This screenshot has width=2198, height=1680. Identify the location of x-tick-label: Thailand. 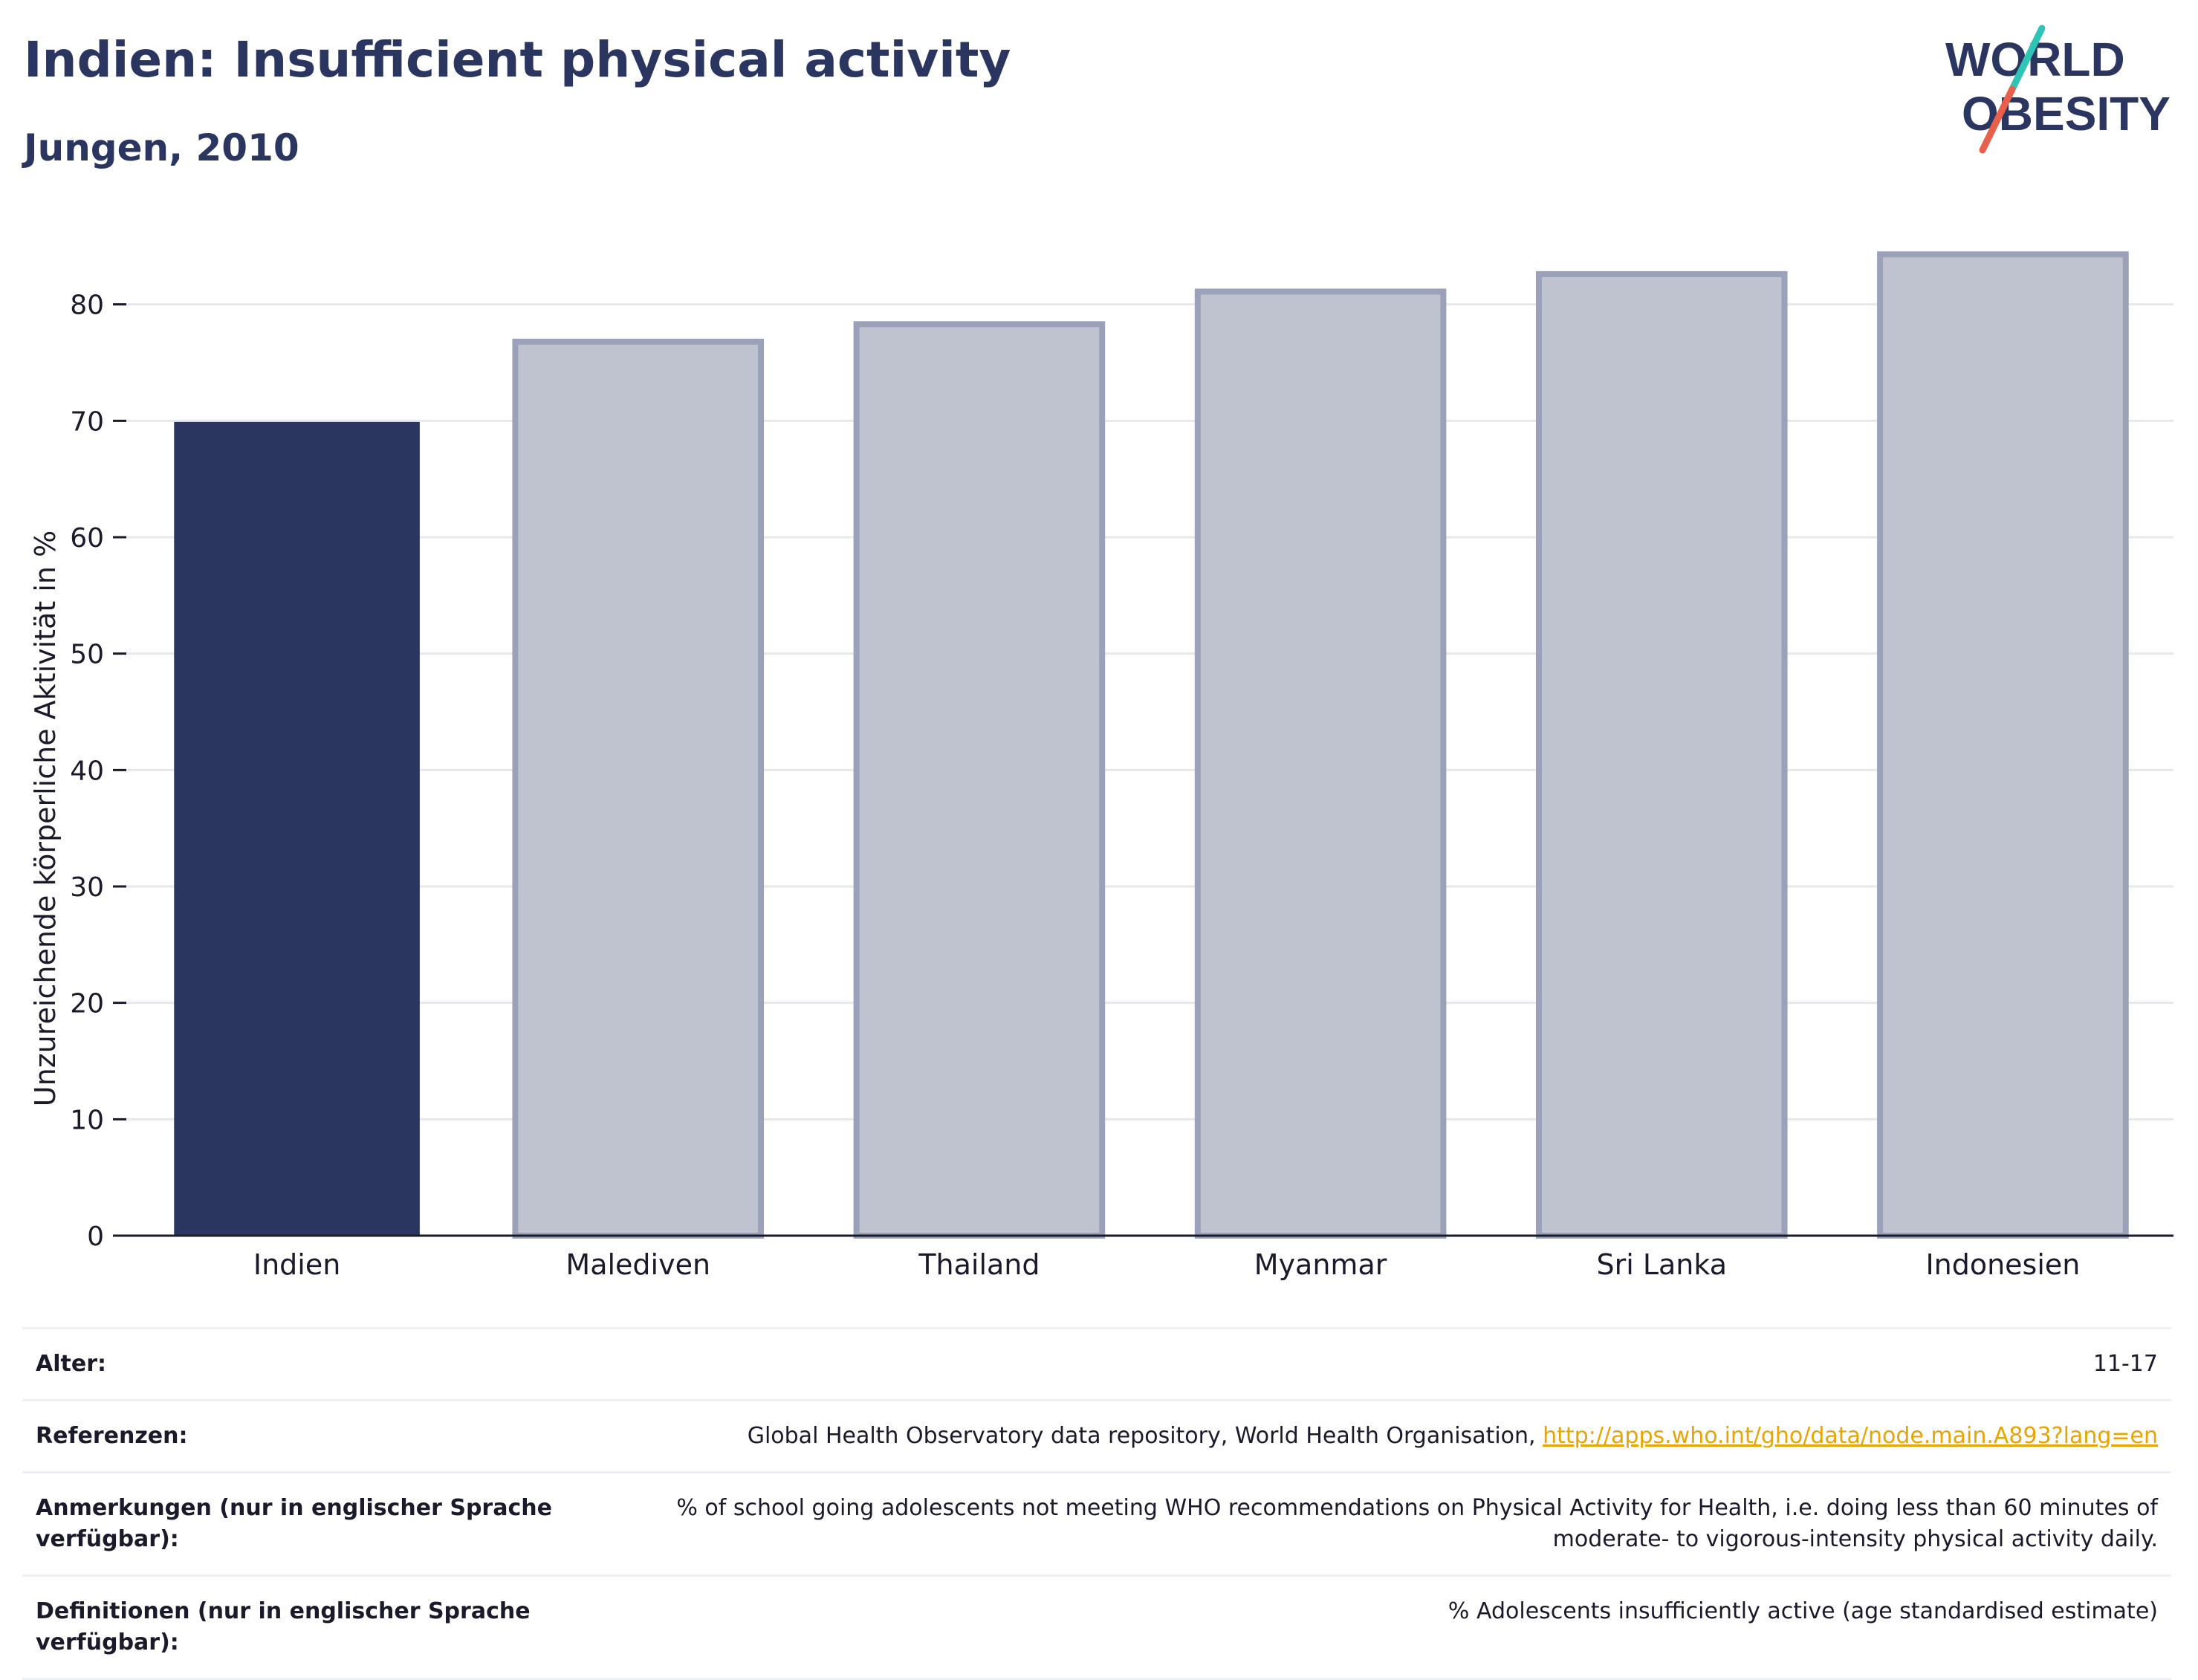
(979, 1265).